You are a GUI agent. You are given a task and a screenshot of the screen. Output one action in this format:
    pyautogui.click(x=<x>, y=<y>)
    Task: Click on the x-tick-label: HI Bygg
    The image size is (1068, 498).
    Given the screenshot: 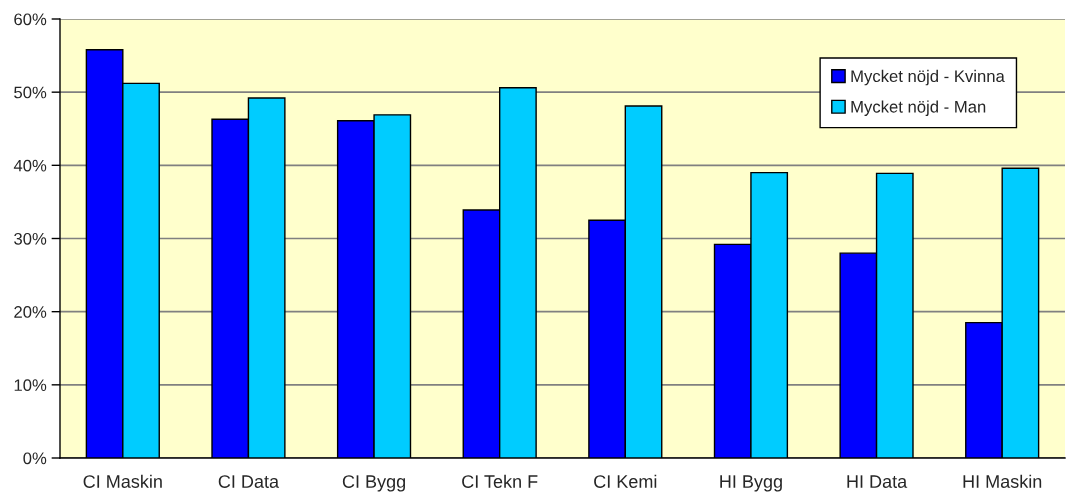 What is the action you would take?
    pyautogui.click(x=751, y=483)
    